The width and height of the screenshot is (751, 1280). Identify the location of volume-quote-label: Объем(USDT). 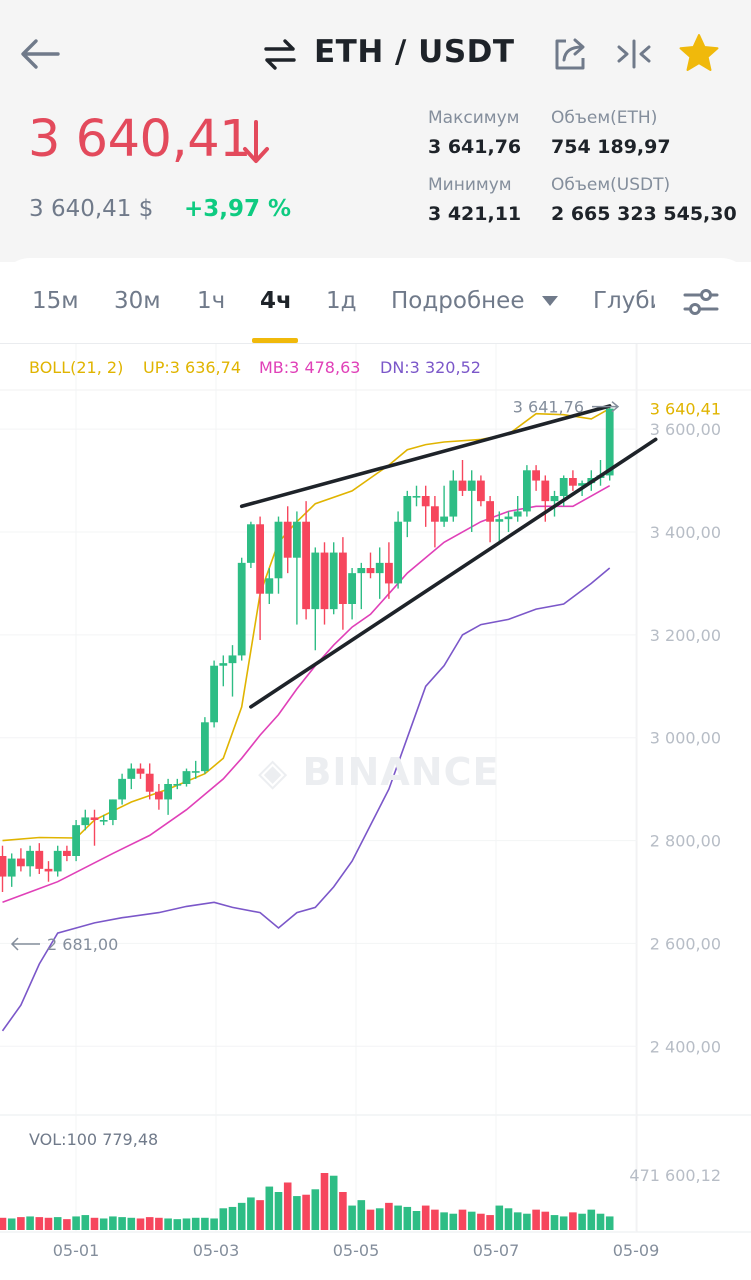
(611, 185).